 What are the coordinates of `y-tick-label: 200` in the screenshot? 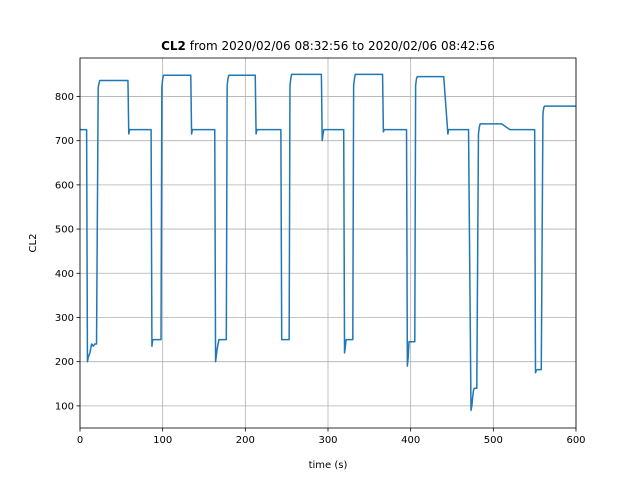 It's located at (64, 362).